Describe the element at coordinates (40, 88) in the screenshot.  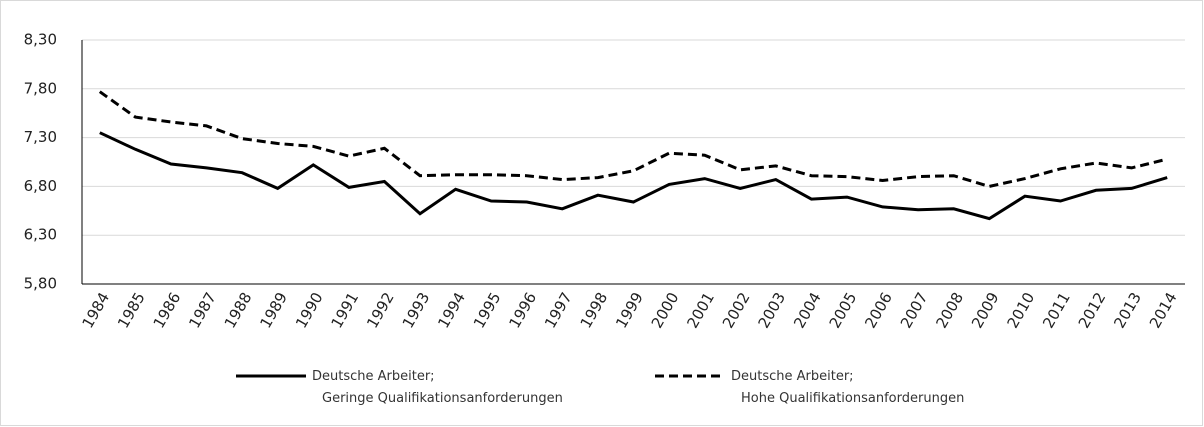
I see `y-tick-label: 7,80` at that location.